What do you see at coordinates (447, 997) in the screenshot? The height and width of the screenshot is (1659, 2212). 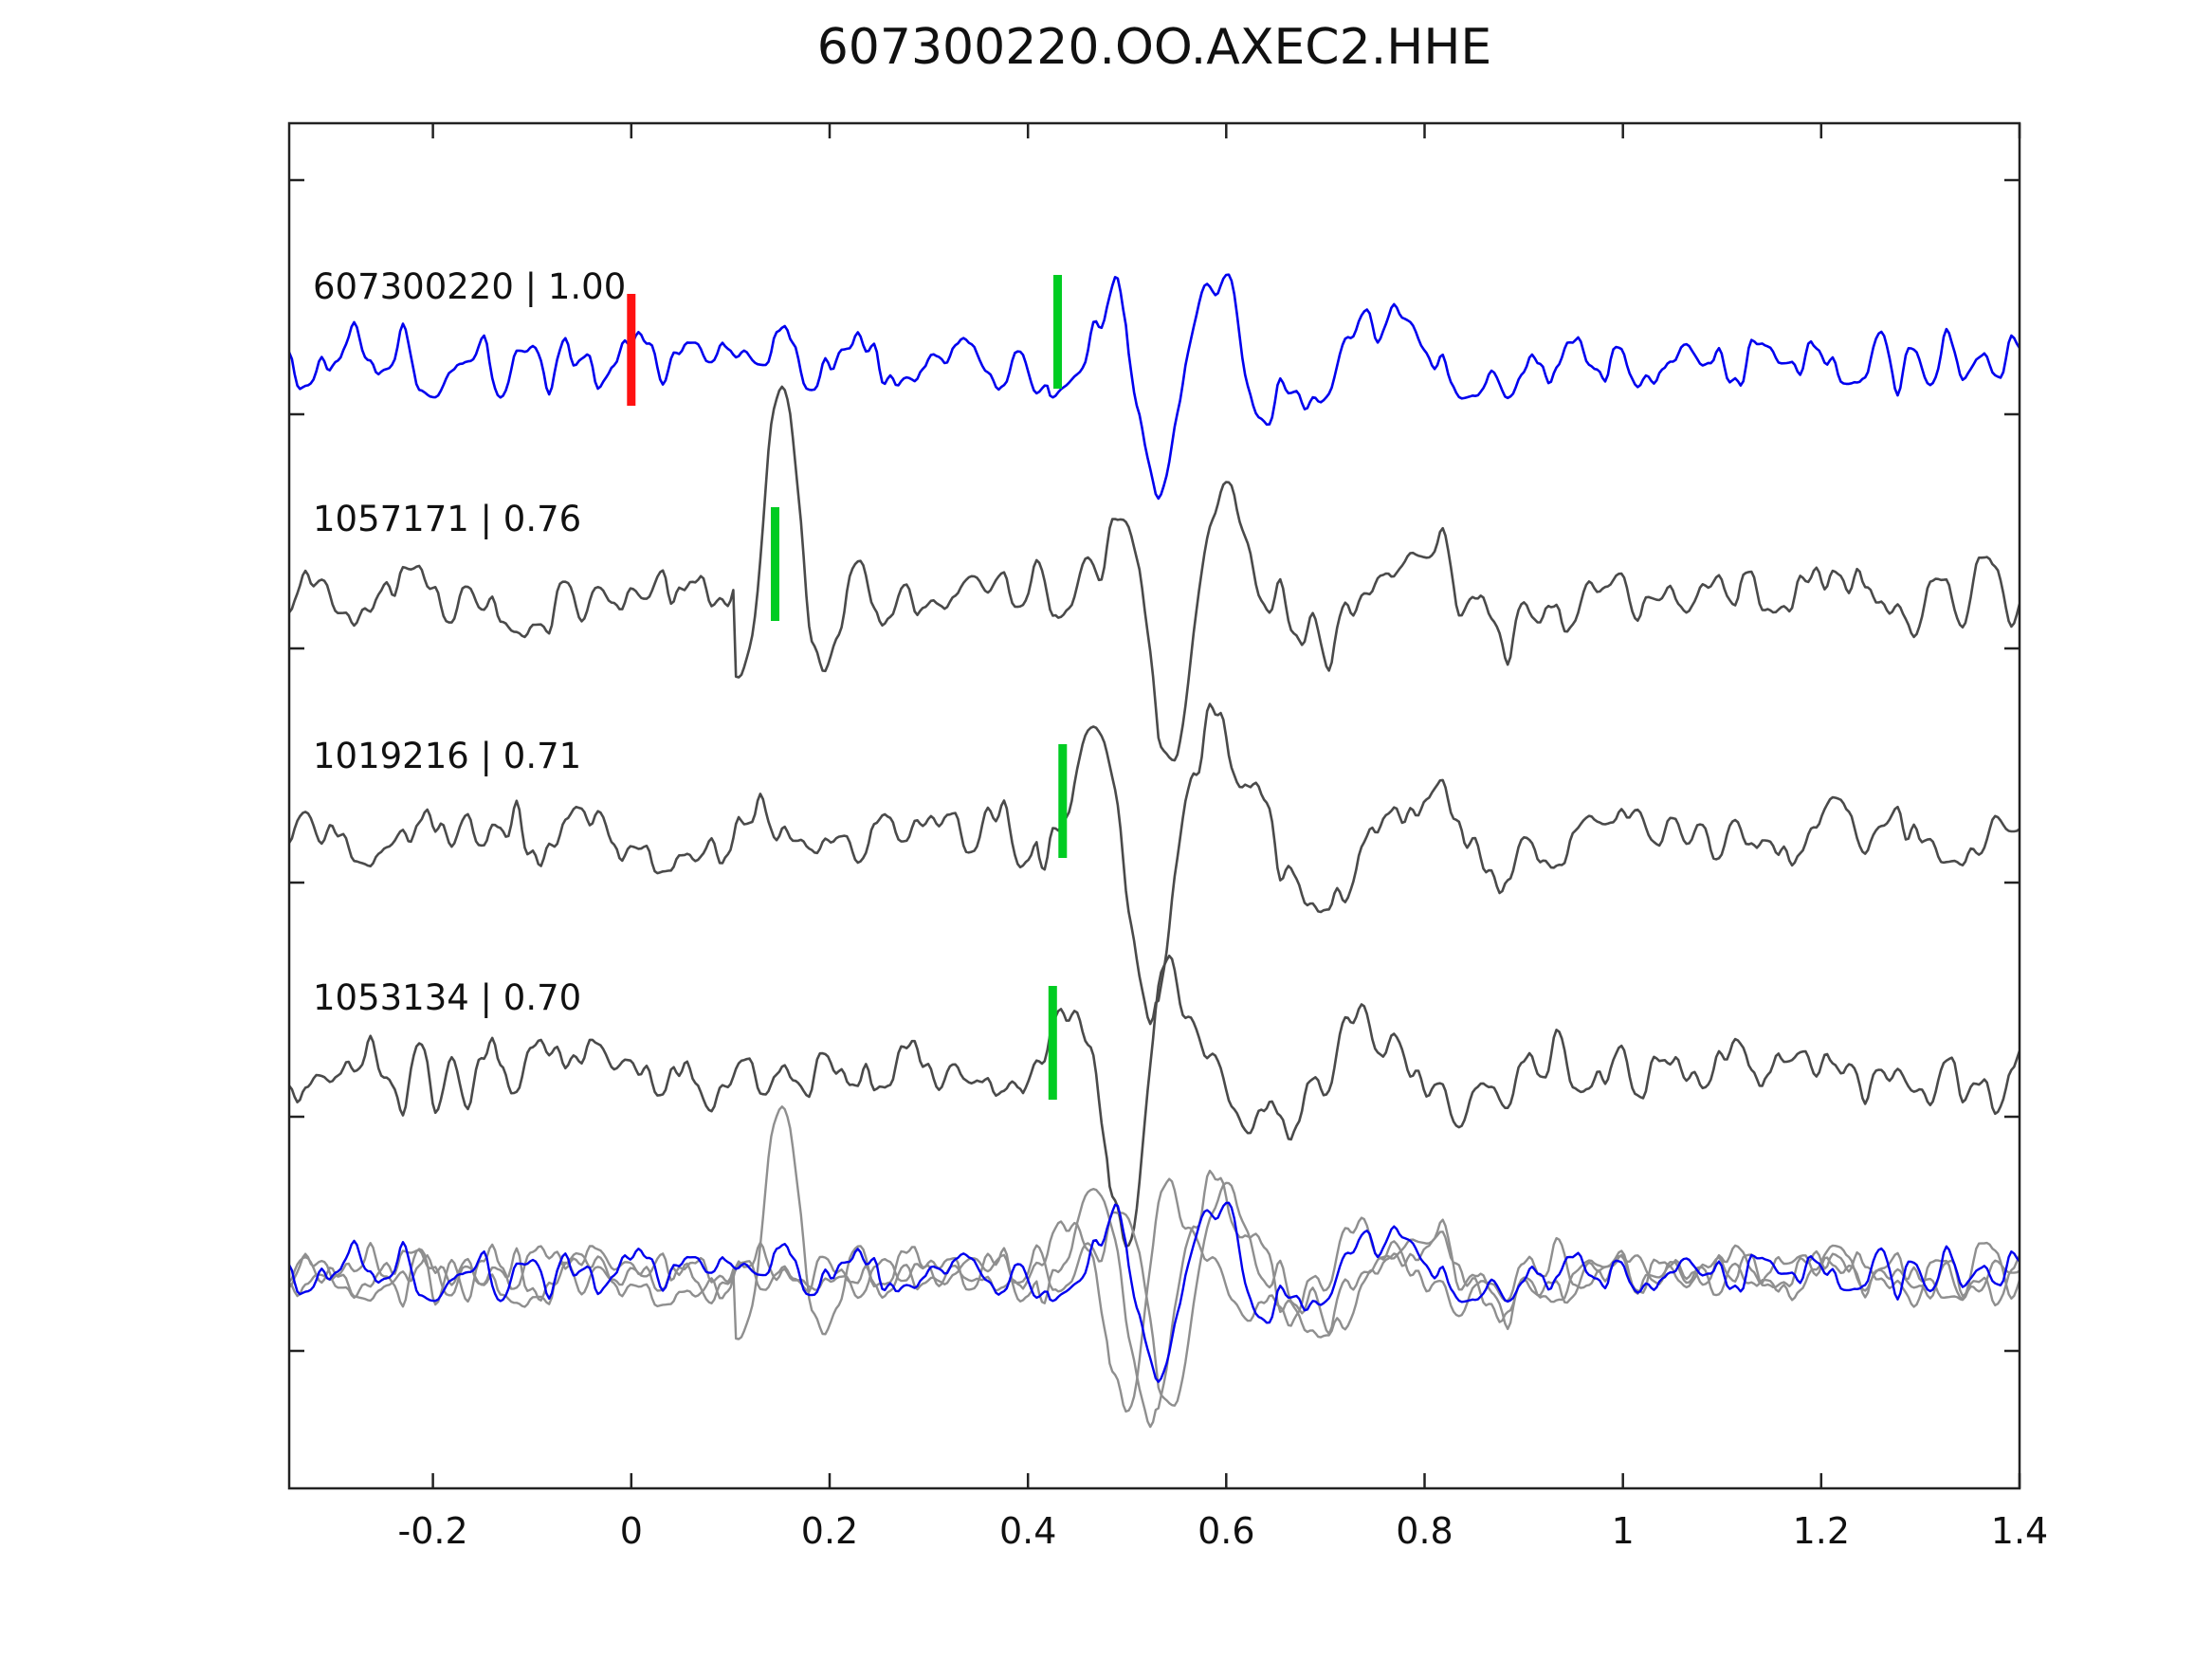 I see `trace-label-1053134: 1053134 | 0.70` at bounding box center [447, 997].